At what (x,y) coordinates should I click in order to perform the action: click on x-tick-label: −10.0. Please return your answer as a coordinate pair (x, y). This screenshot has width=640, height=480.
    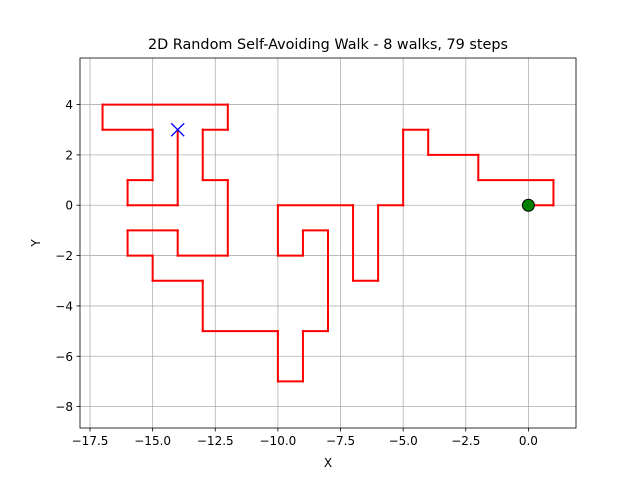
    Looking at the image, I should click on (278, 441).